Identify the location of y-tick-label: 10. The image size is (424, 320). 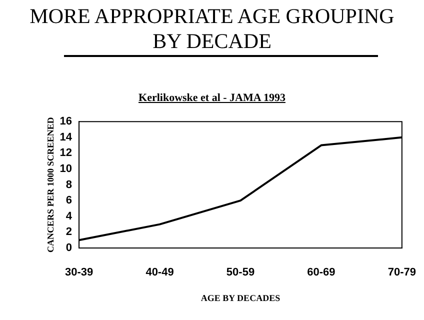
(66, 169).